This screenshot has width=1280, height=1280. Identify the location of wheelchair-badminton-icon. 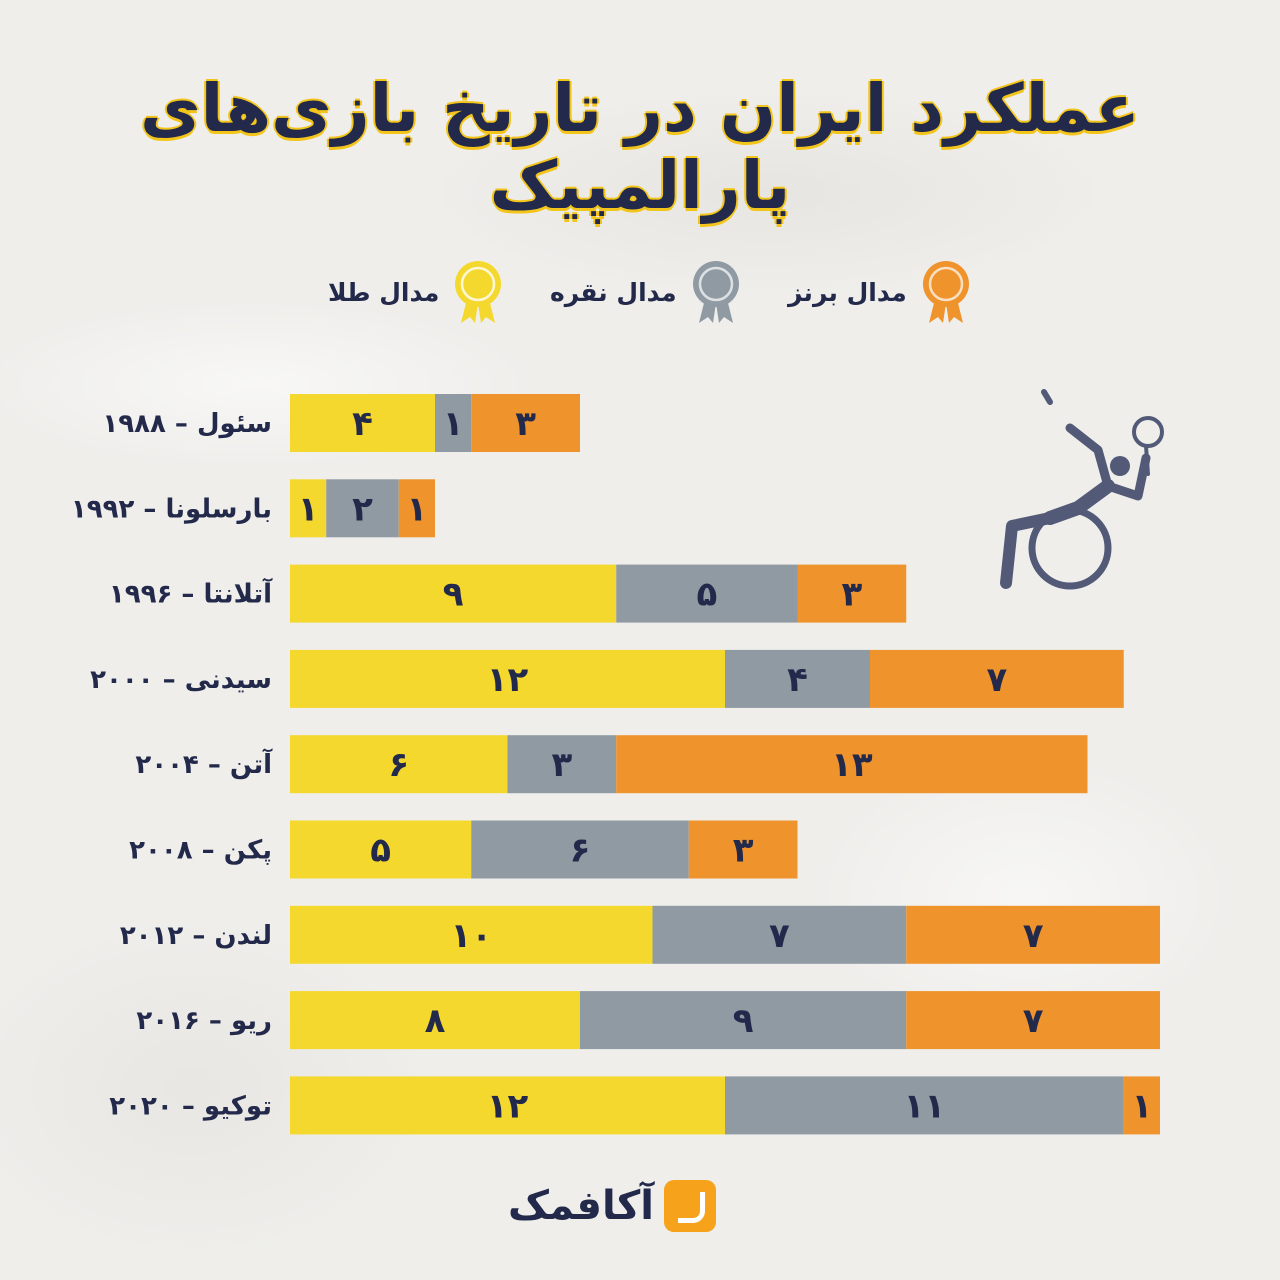
(1082, 489).